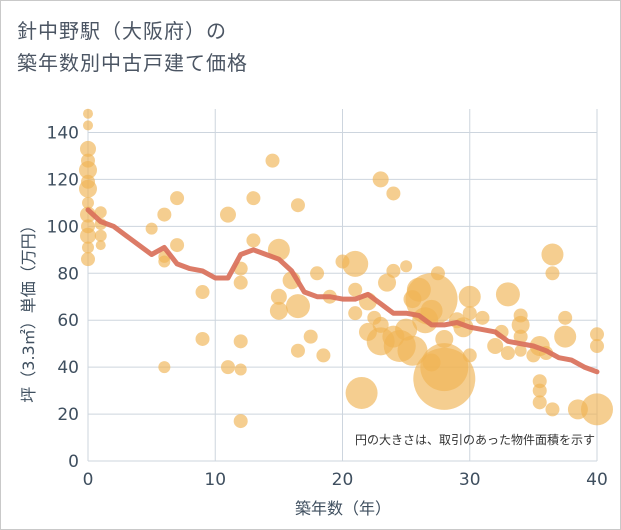 The image size is (621, 530). I want to click on y-tick-label: 40, so click(68, 368).